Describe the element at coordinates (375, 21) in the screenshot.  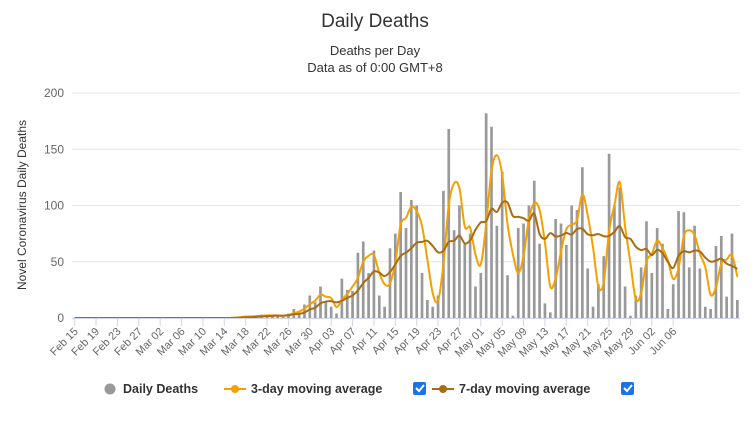
I see `chart-title: Daily Deaths` at that location.